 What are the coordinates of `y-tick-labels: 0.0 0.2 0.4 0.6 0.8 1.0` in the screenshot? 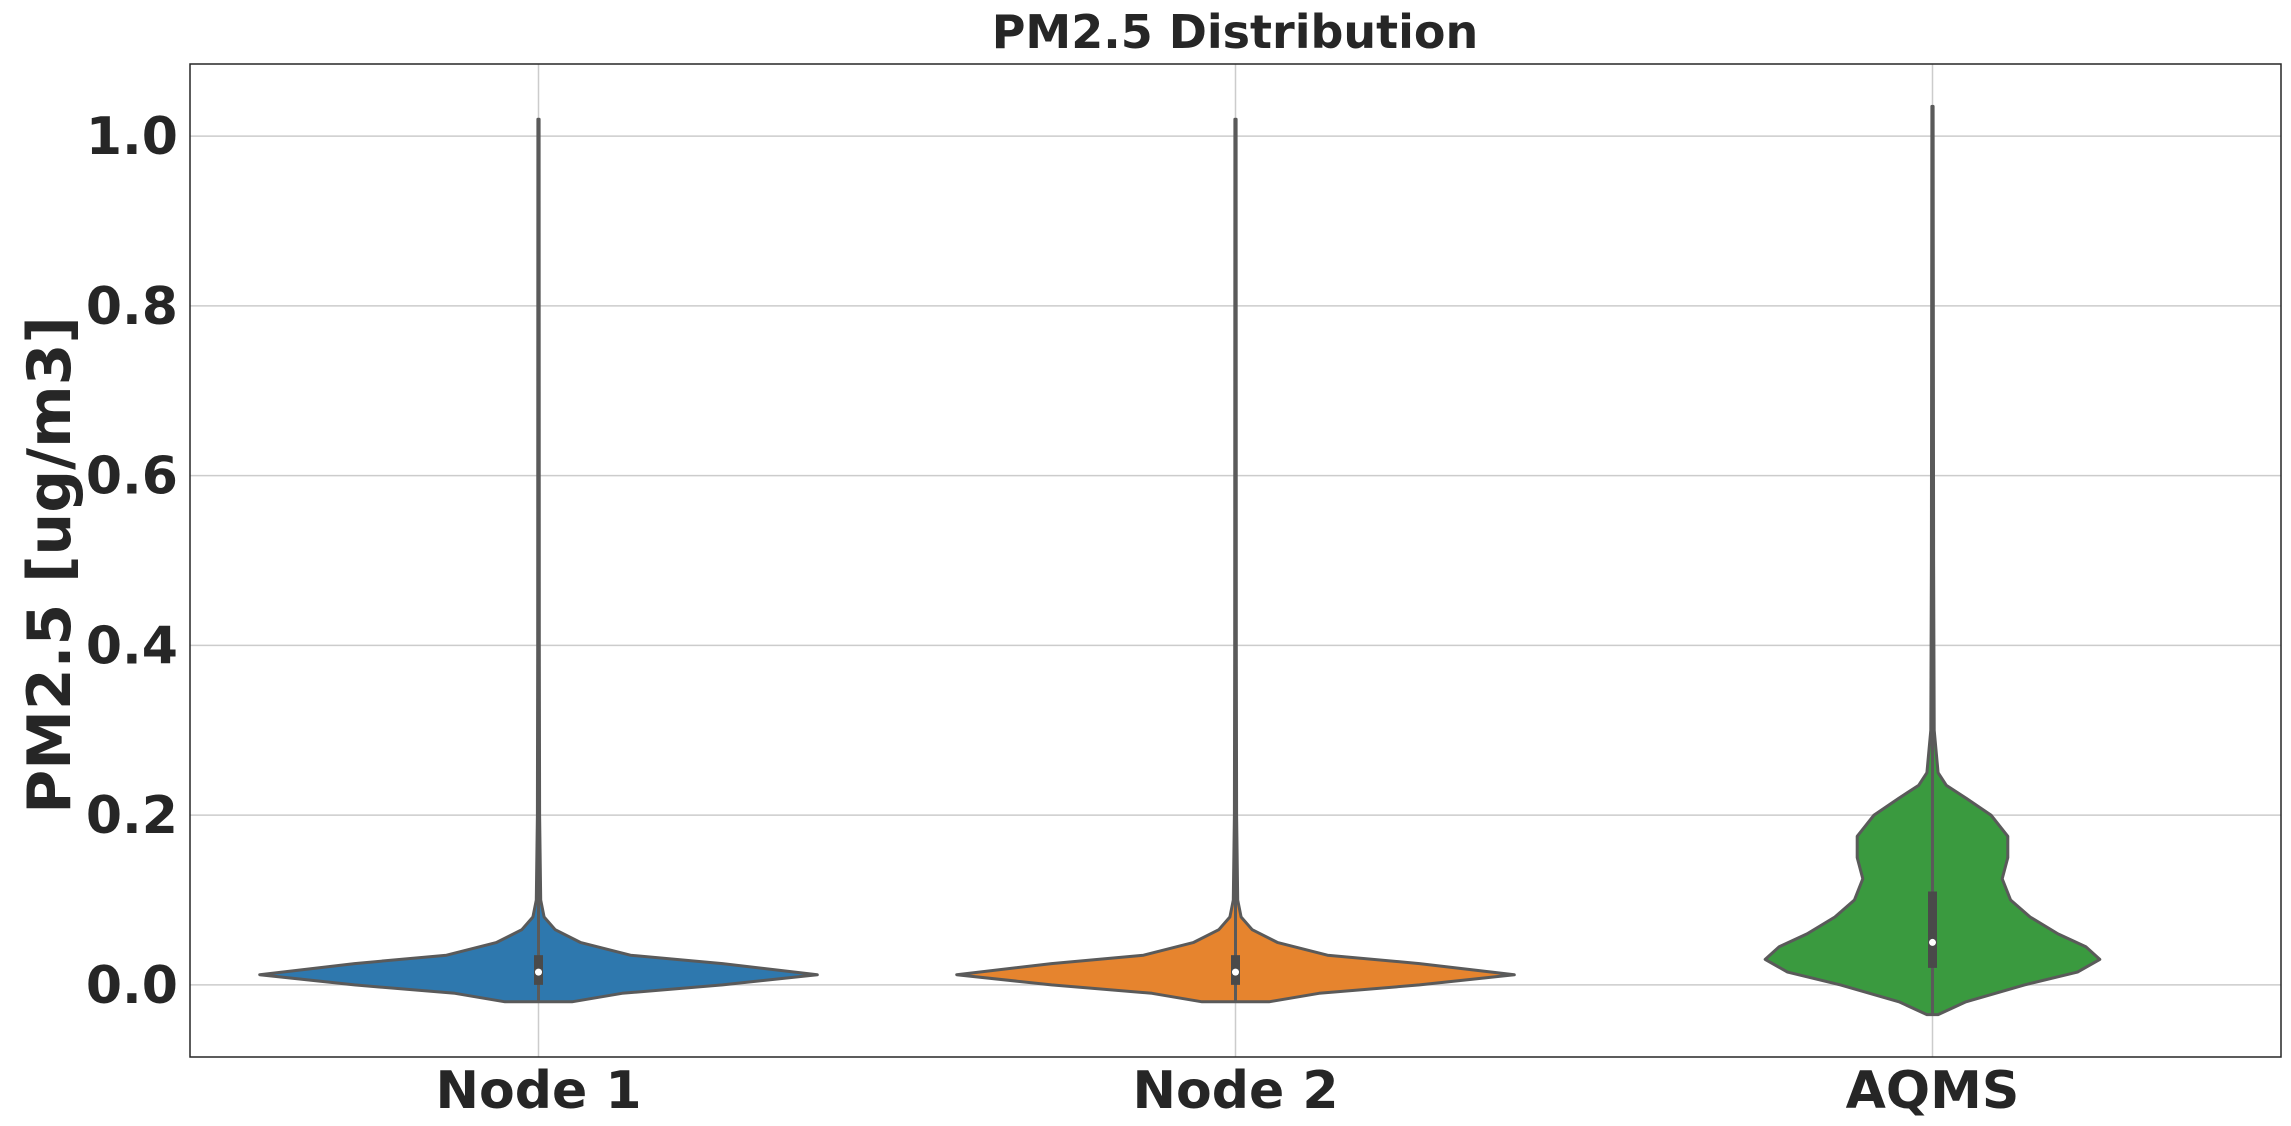 It's located at (132, 561).